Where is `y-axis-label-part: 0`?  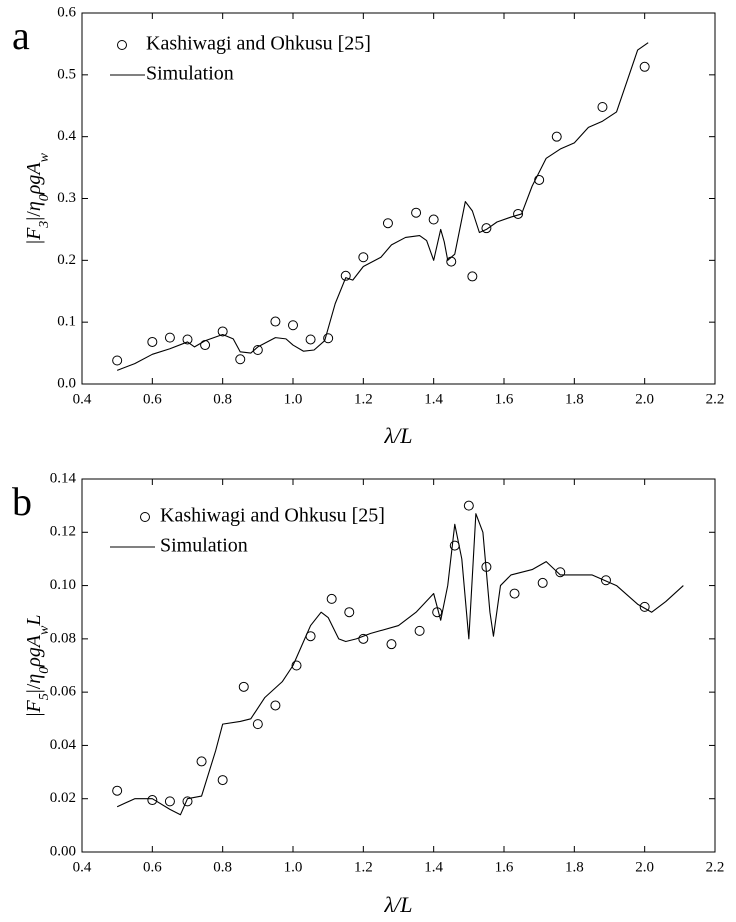 y-axis-label-part: 0 is located at coordinates (44, 670).